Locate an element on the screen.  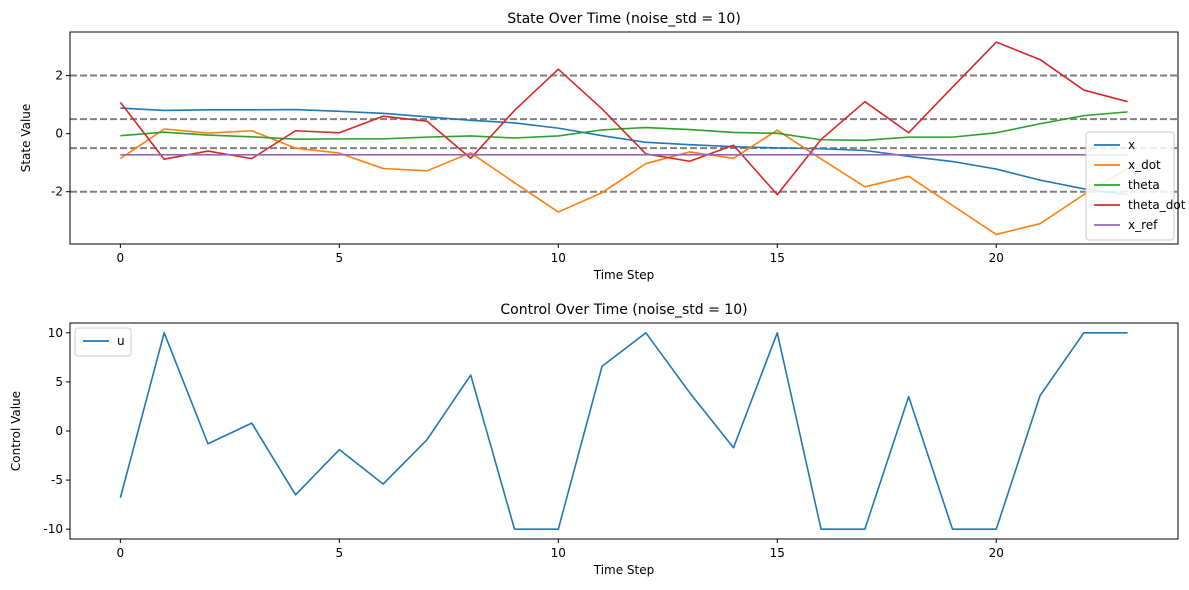
y-axis-label: Control Value is located at coordinates (16, 431).